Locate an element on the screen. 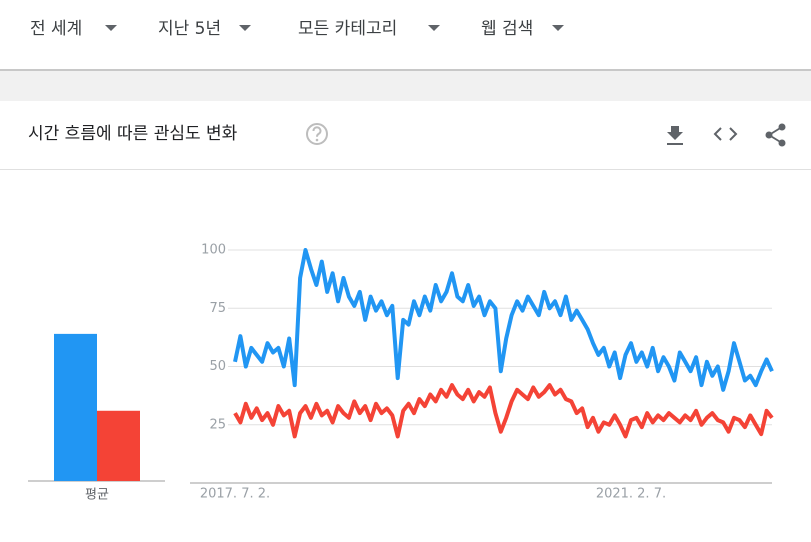  y-tick-label: 50 is located at coordinates (217, 366).